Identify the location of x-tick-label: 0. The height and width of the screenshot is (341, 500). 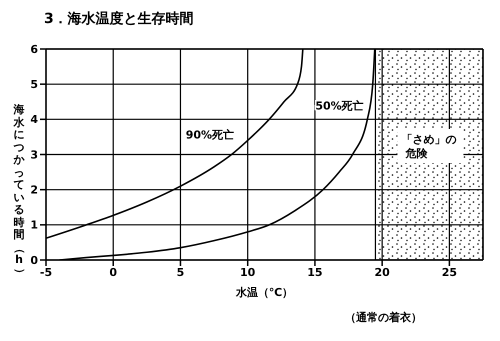
(113, 272).